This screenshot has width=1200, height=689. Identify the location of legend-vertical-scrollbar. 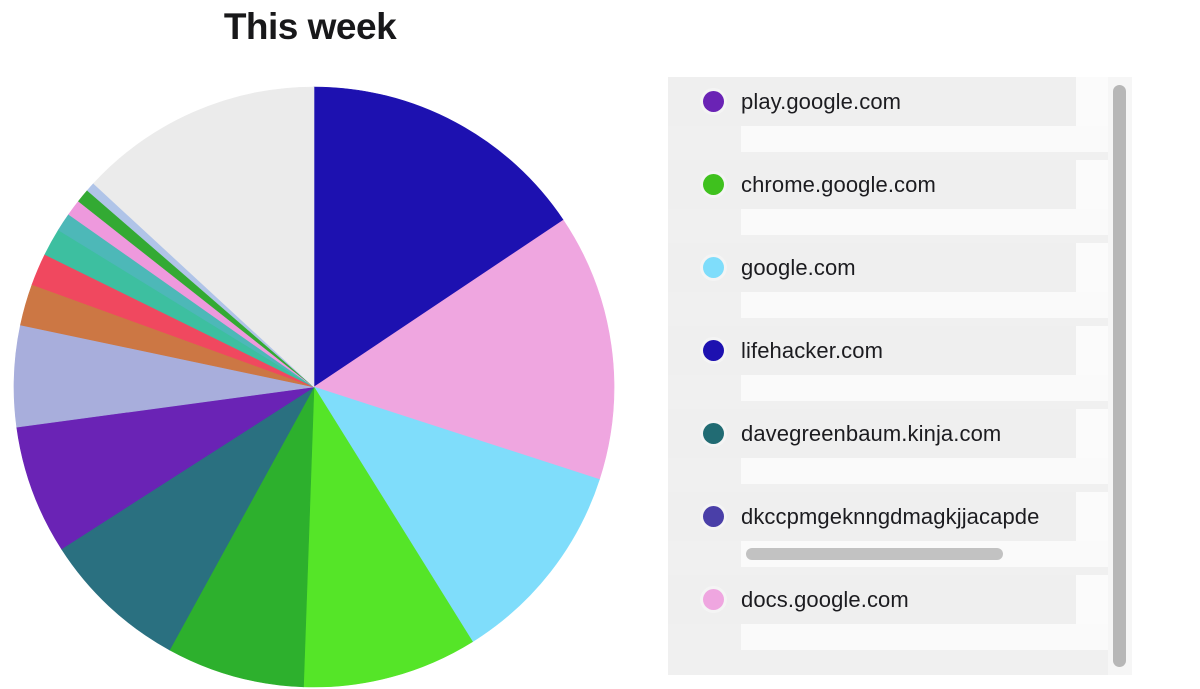
(1120, 376).